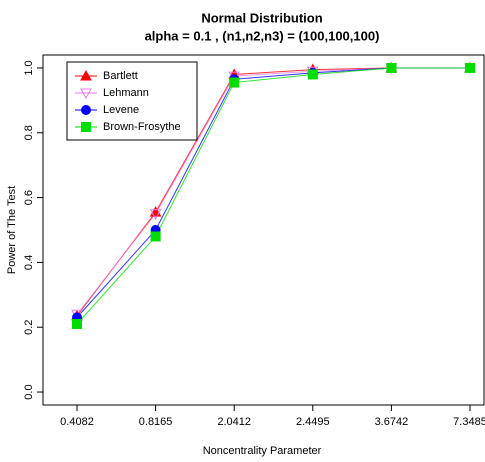 This screenshot has height=462, width=485. I want to click on y-tick-label: 0.0, so click(29, 391).